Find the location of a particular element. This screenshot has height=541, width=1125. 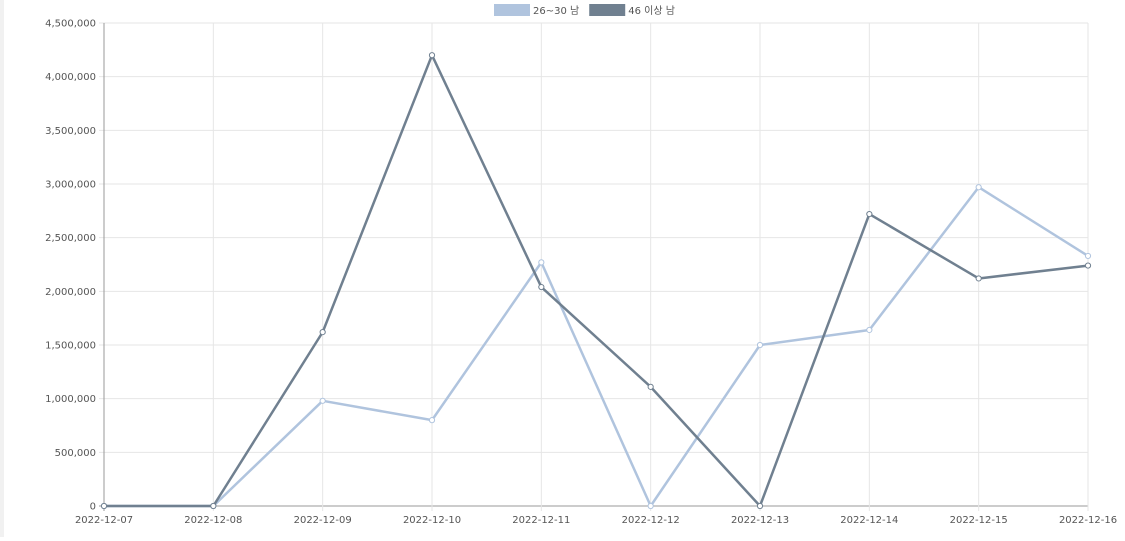

y-tick-label: 2,500,000 is located at coordinates (70, 238).